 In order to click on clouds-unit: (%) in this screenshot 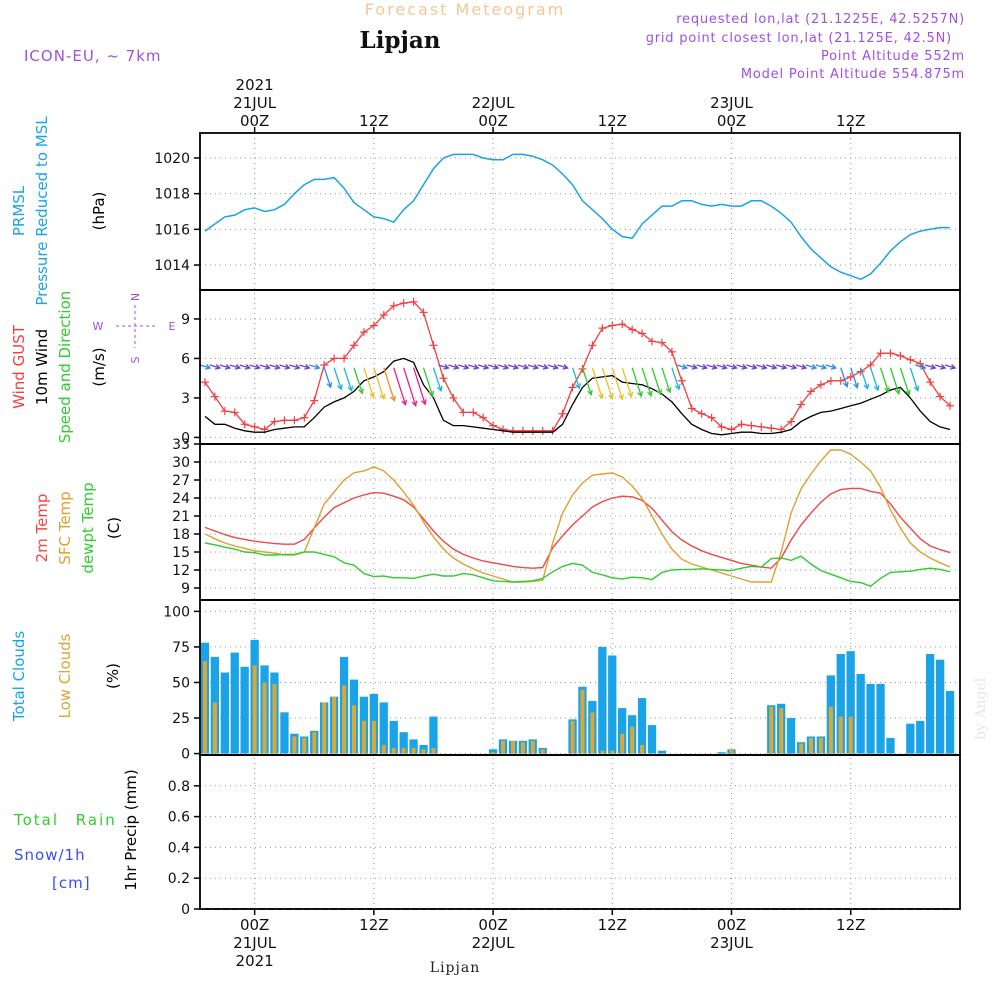, I will do `click(113, 676)`.